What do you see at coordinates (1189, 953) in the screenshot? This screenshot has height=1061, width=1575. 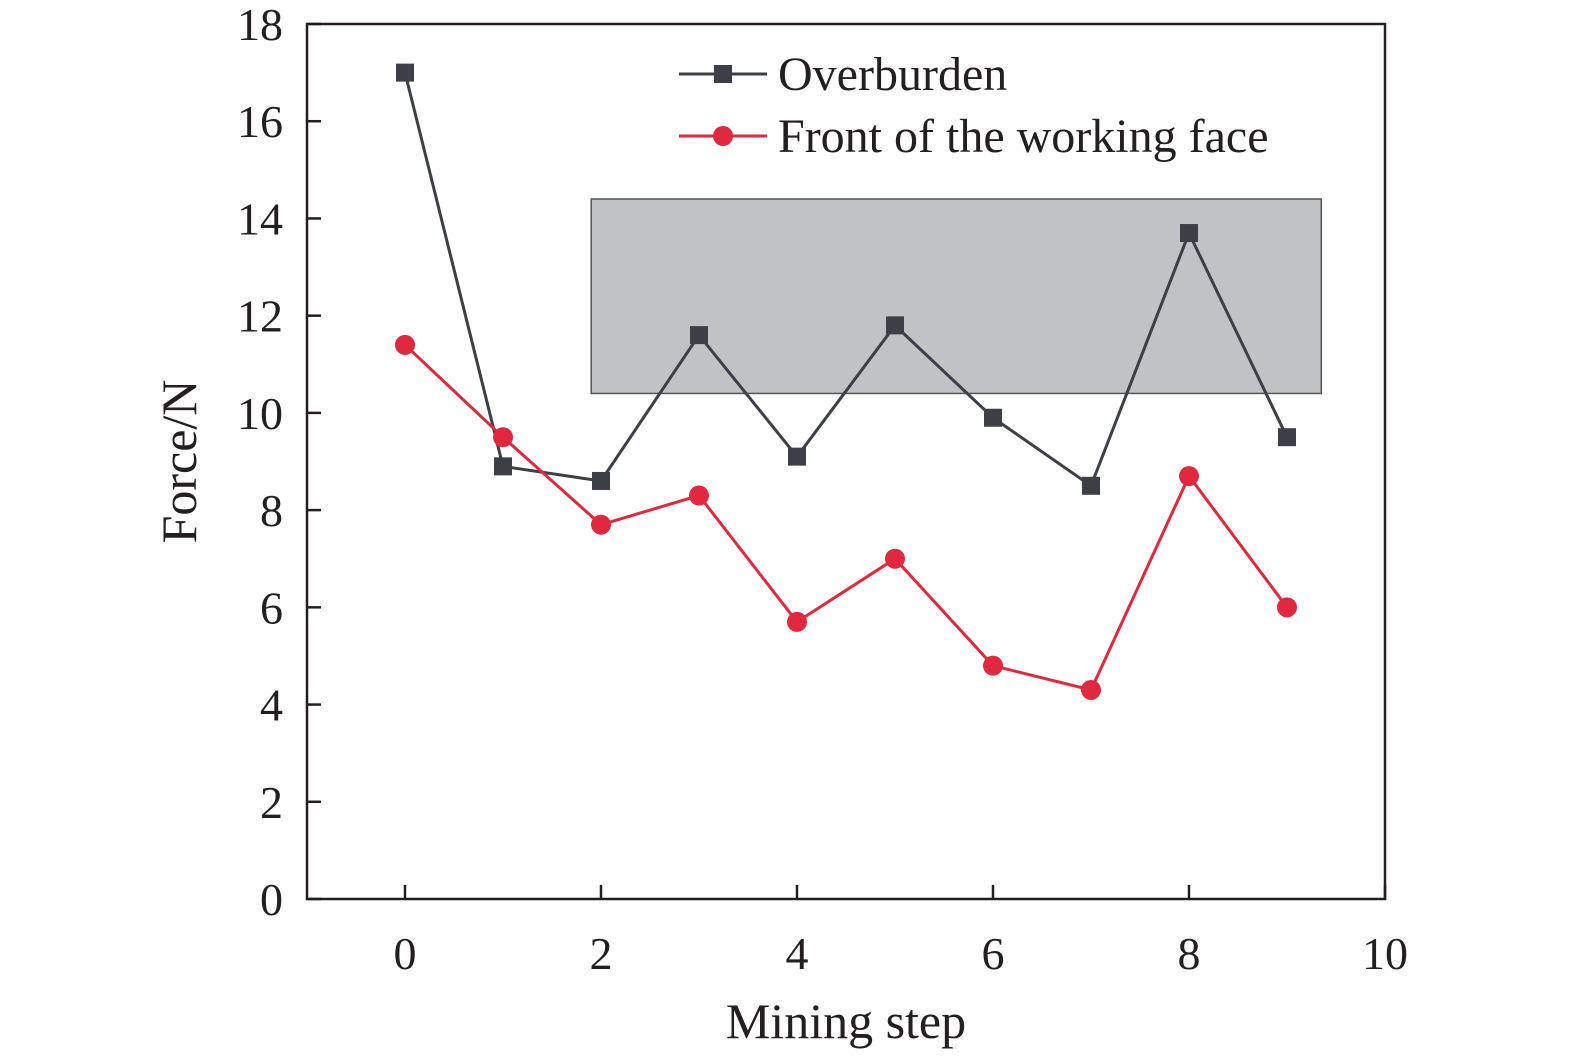 I see `x-tick-label: 8` at bounding box center [1189, 953].